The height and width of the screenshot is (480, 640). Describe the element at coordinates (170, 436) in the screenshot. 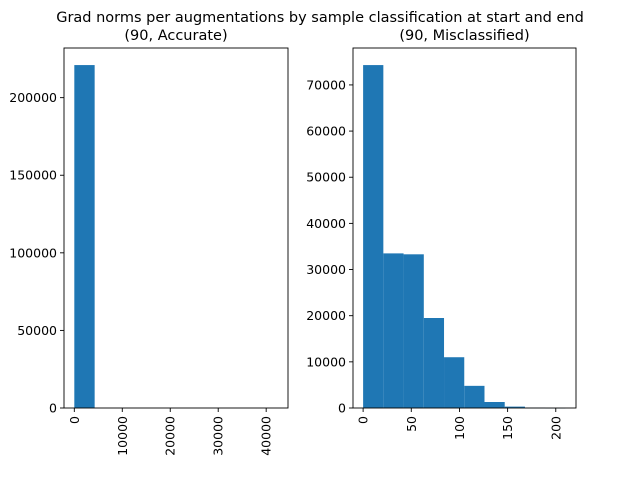

I see `x-tick-label: 20000` at that location.